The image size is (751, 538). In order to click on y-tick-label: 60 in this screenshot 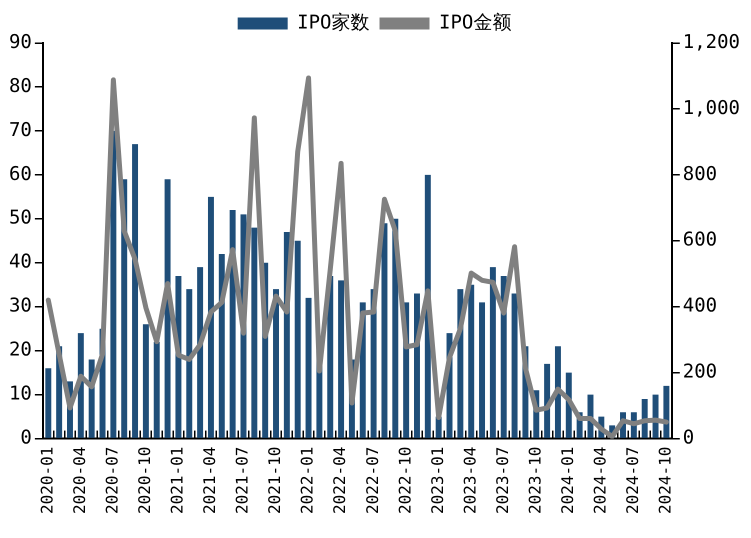, I will do `click(20, 173)`.